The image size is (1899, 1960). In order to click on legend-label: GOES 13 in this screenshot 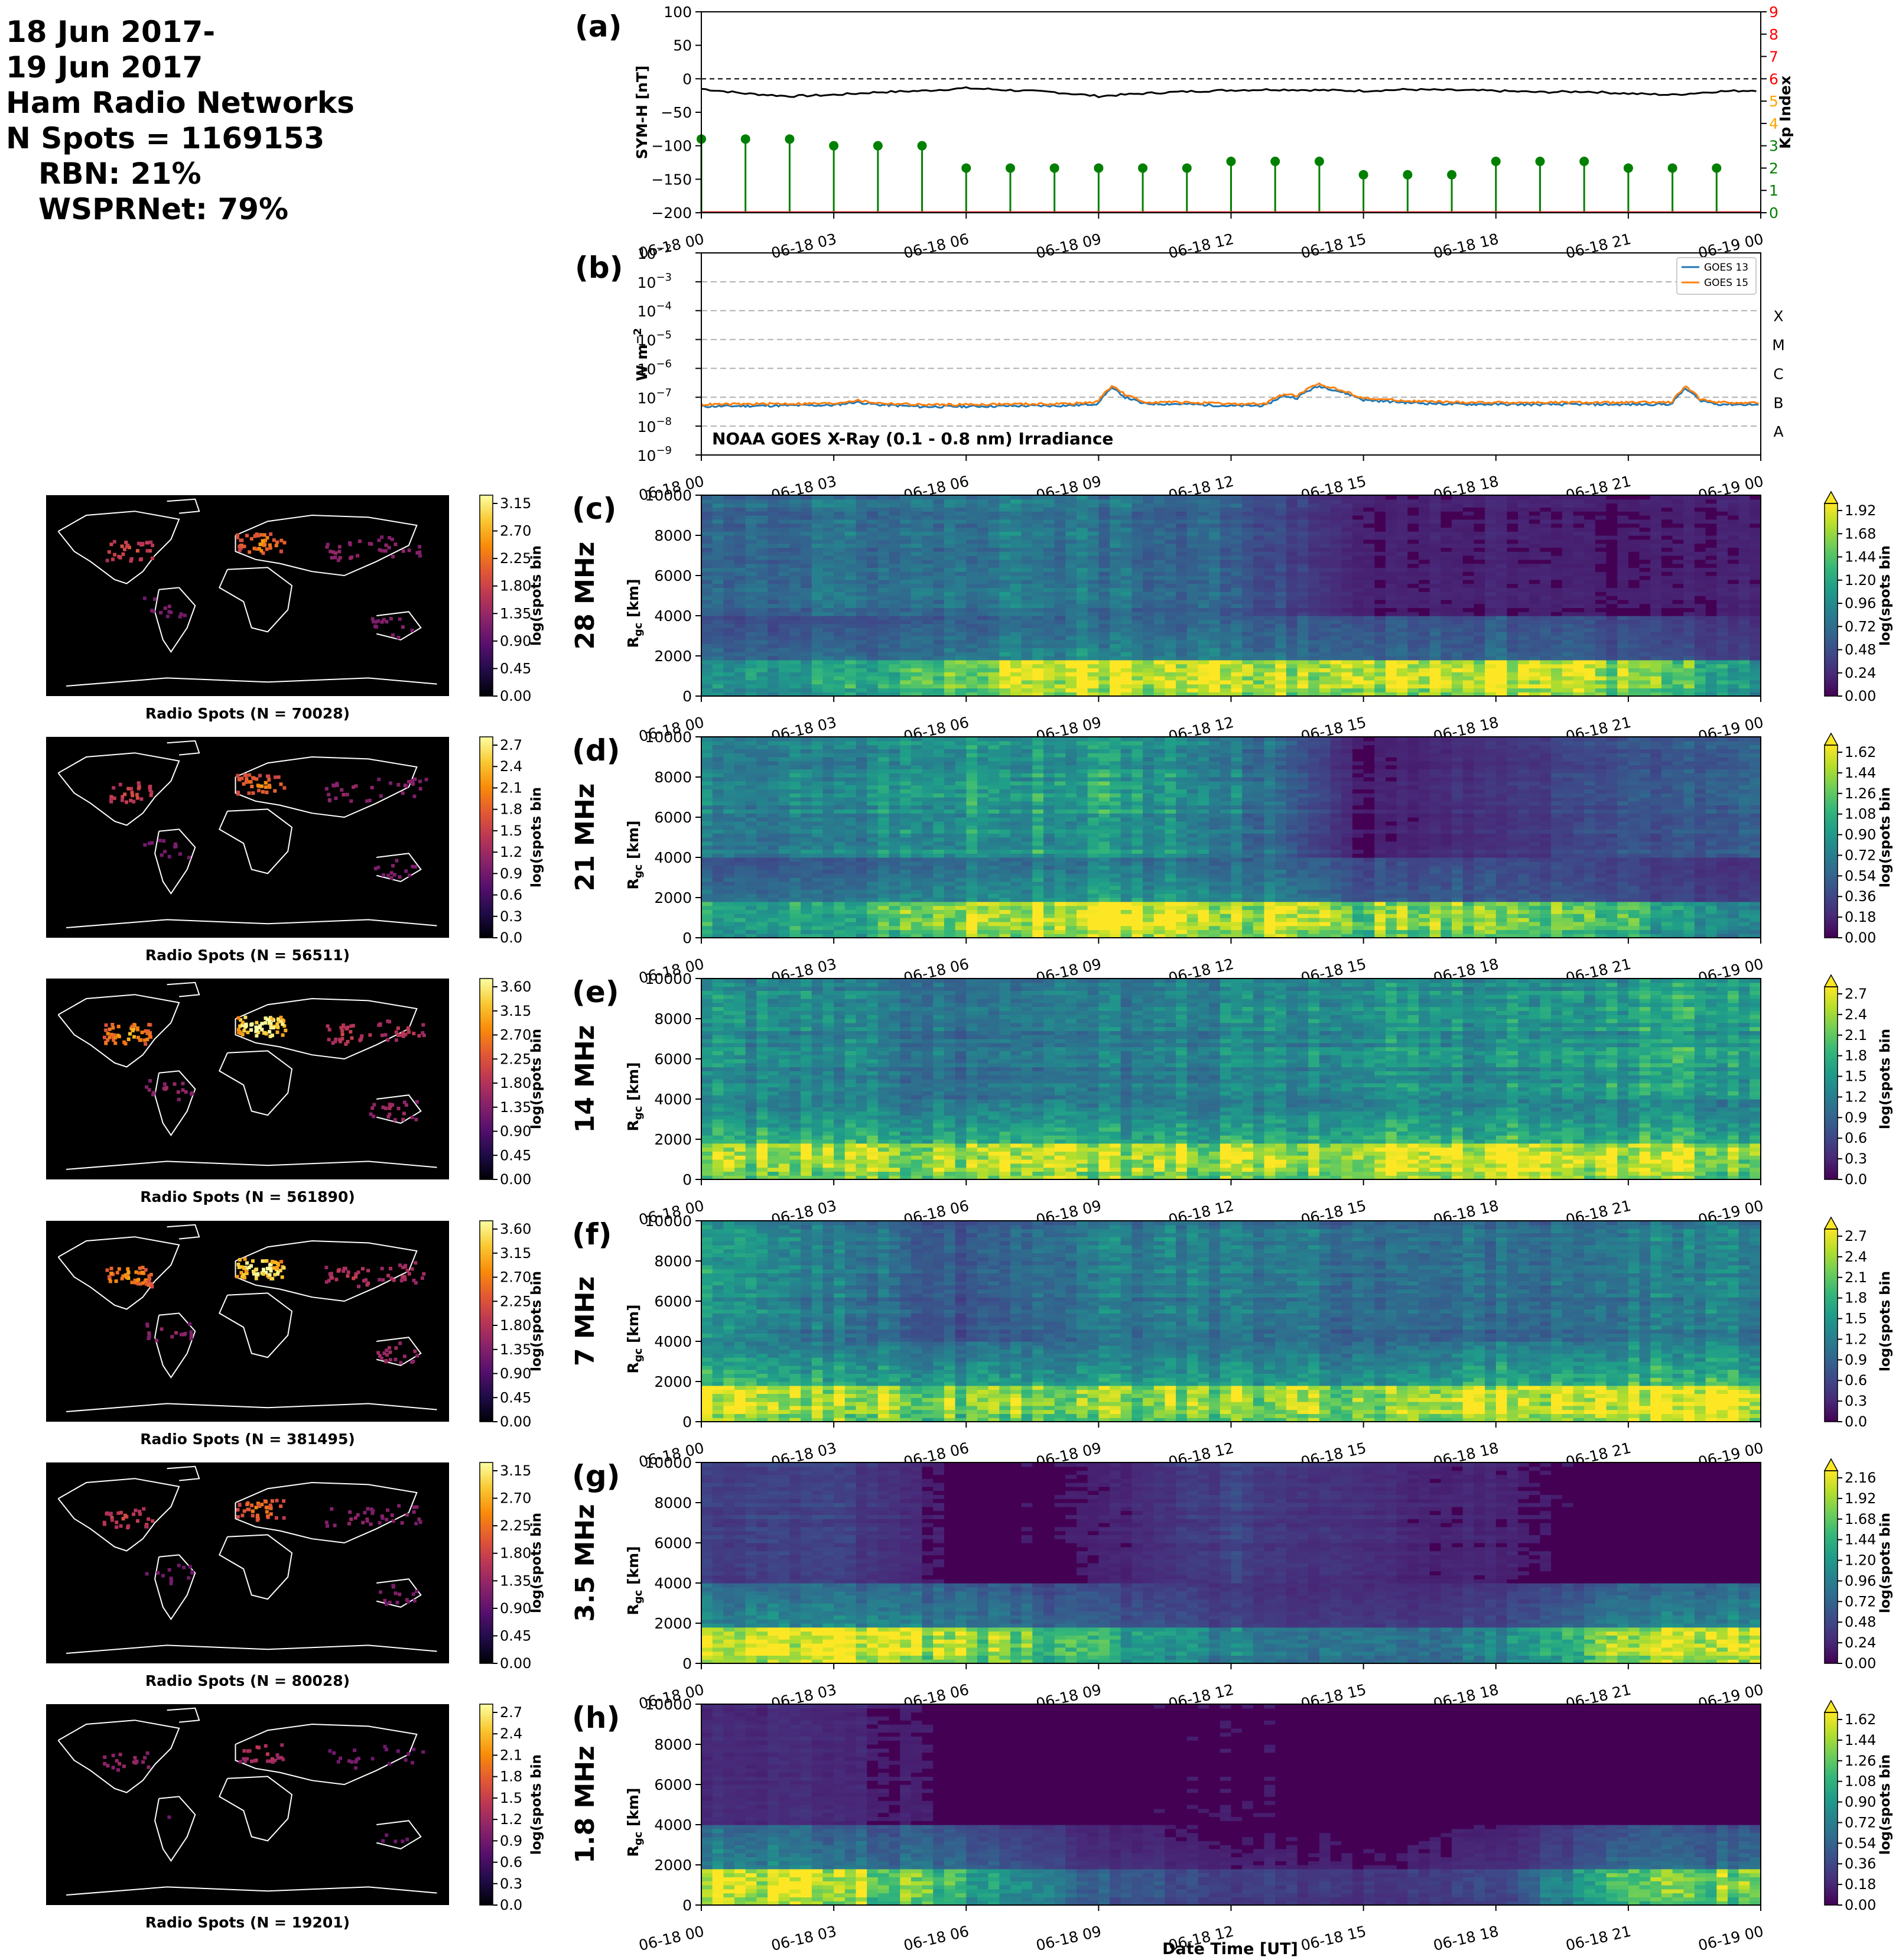, I will do `click(1726, 268)`.